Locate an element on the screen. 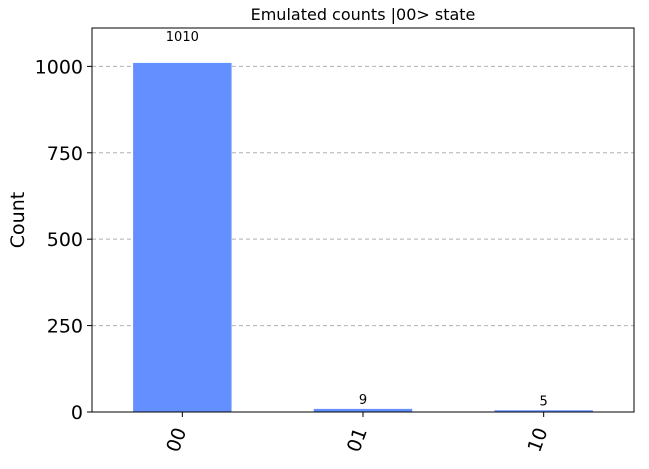 The height and width of the screenshot is (469, 649). y-axis-label: Count is located at coordinates (18, 220).